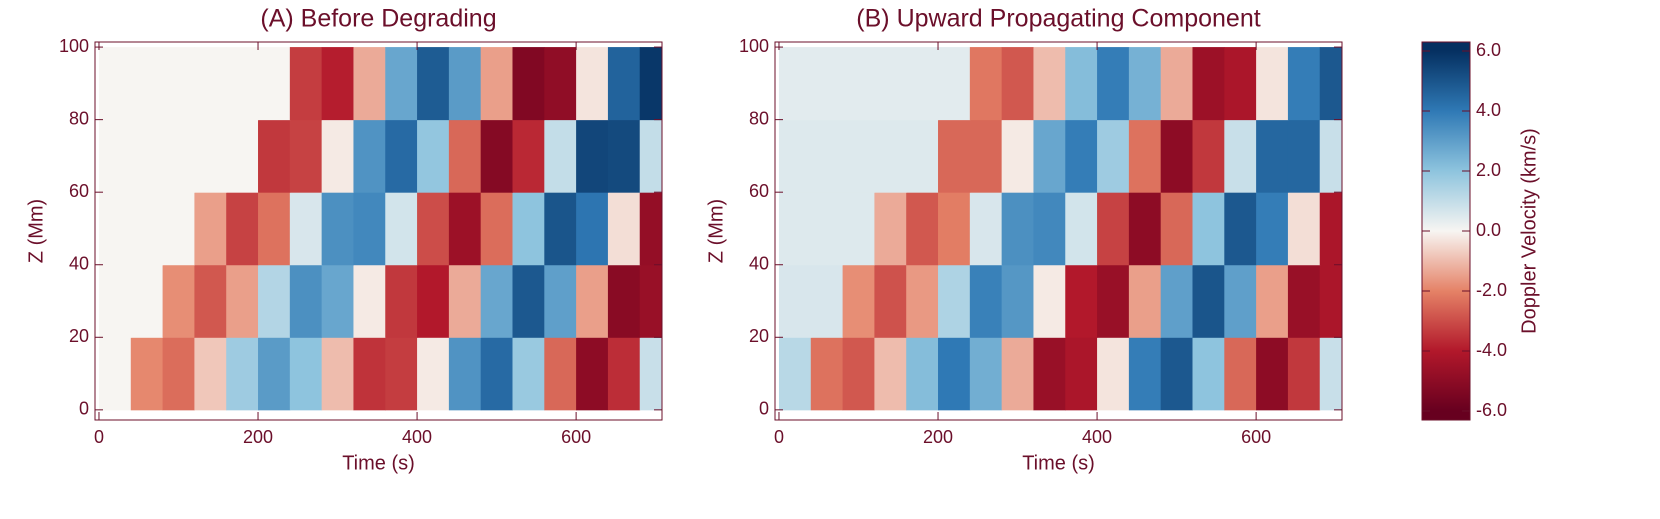 The height and width of the screenshot is (519, 1660). I want to click on x-axis-label: Time (s), so click(378, 463).